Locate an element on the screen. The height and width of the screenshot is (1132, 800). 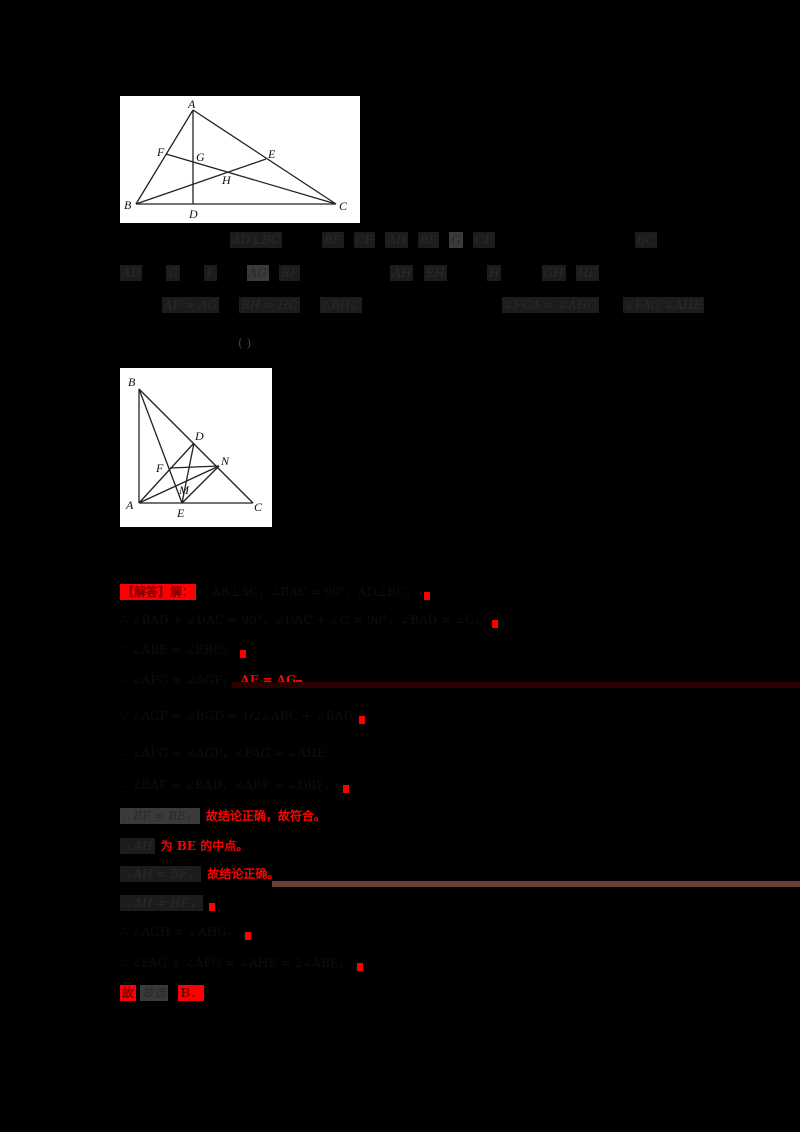
divider-rule-dark-red is located at coordinates (516, 685).